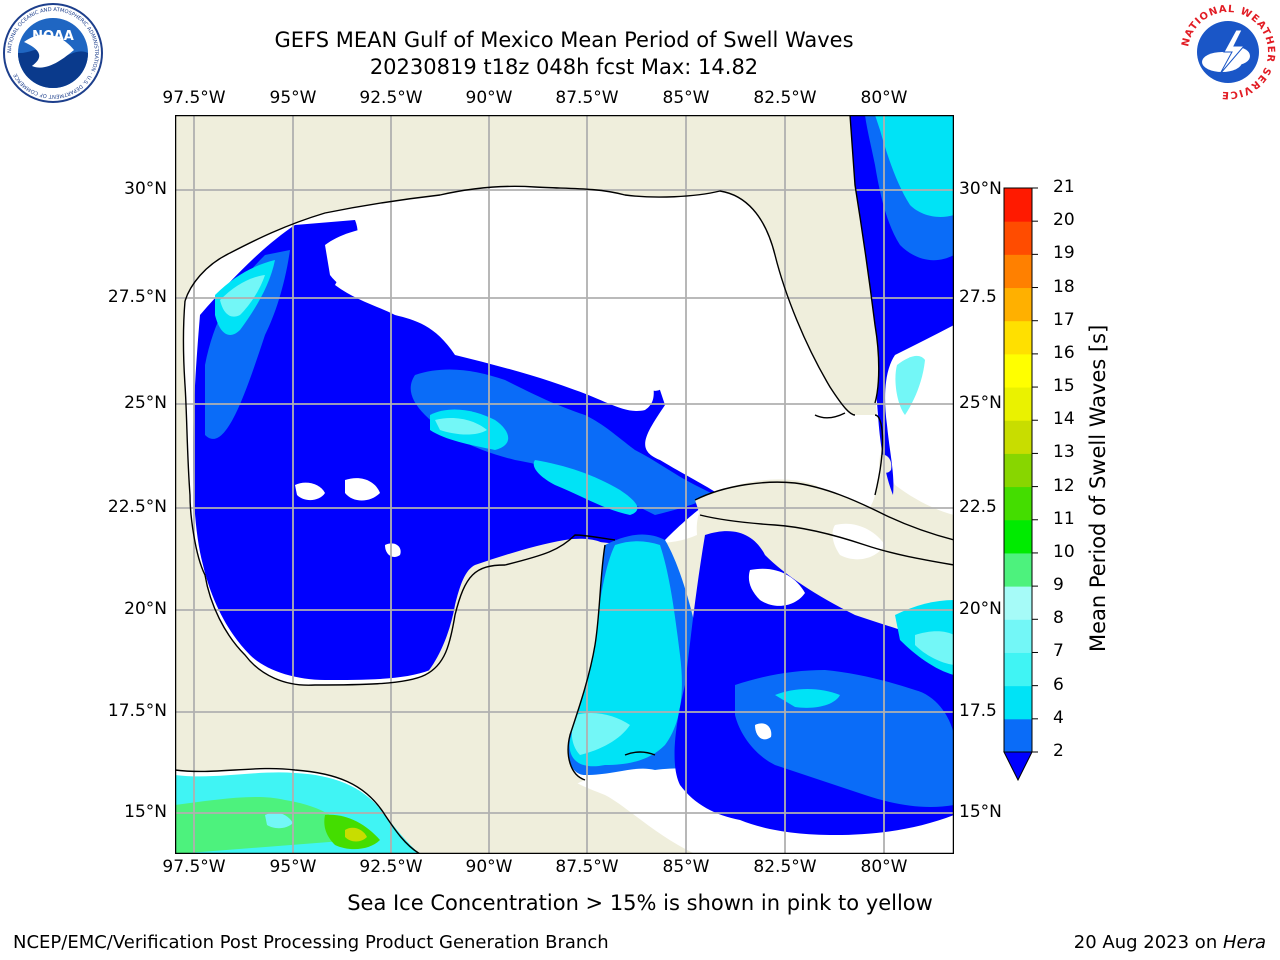  Describe the element at coordinates (1228, 52) in the screenshot. I see `nws-logo: NATIONAL WEATHER SERVICE` at that location.